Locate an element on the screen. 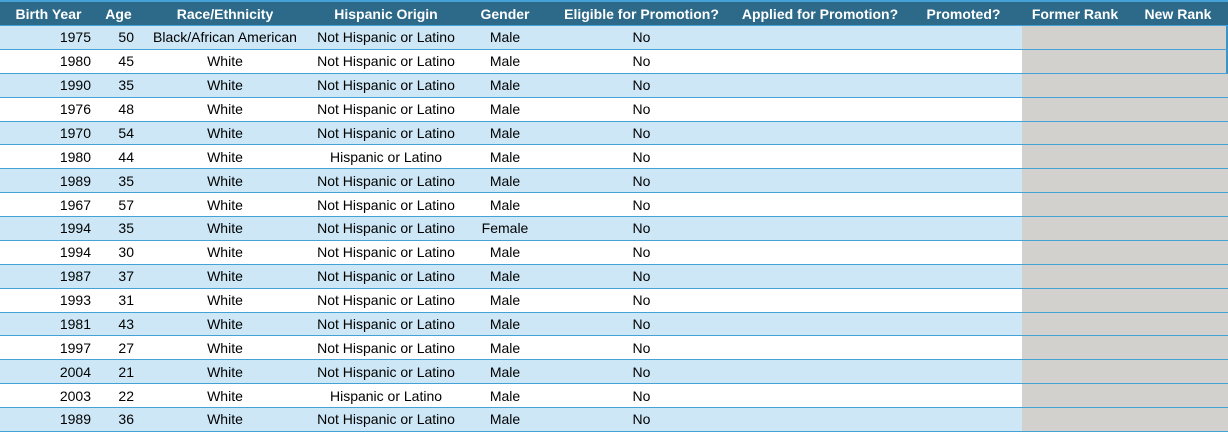  cell-birth_year: 1980 is located at coordinates (48, 61).